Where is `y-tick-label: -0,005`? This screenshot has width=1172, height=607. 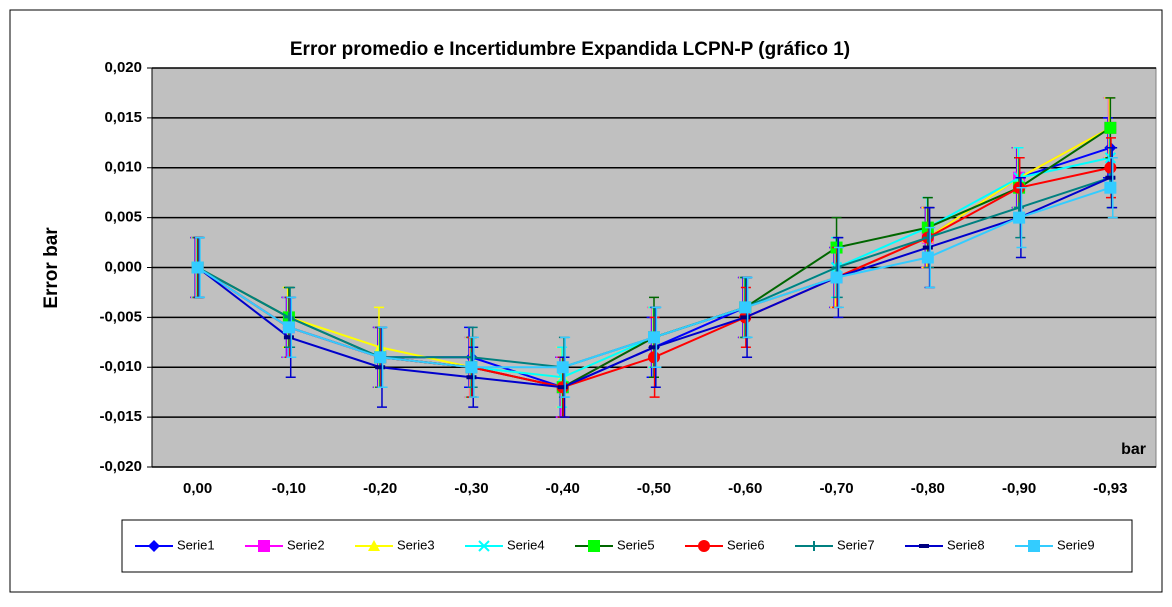 y-tick-label: -0,005 is located at coordinates (120, 316).